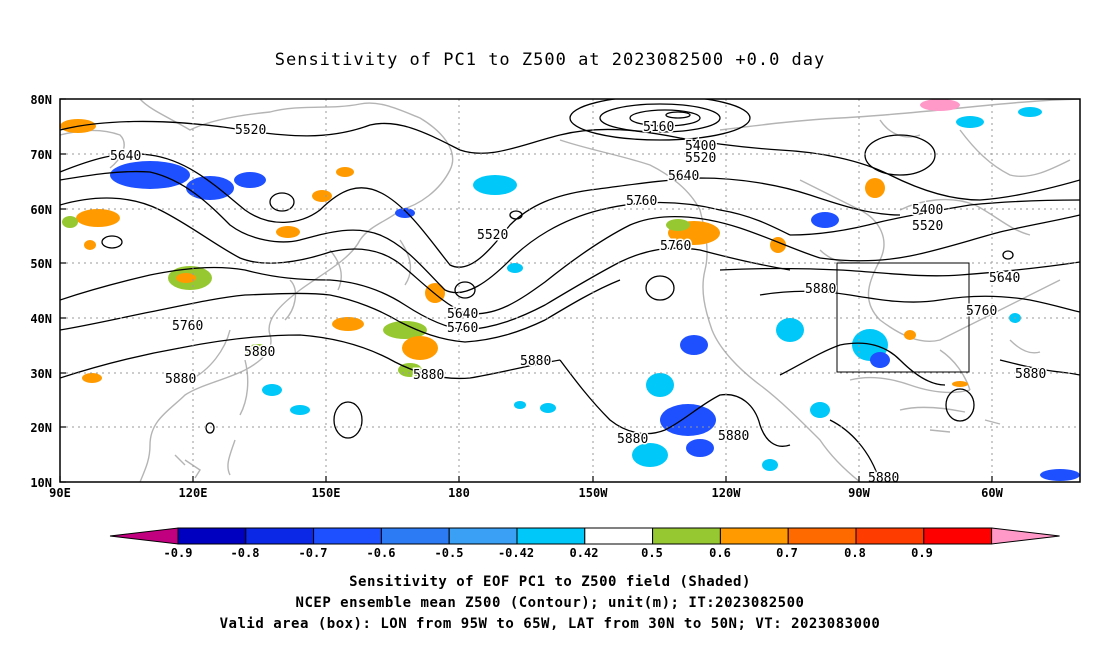  What do you see at coordinates (41, 483) in the screenshot?
I see `lat-label: 10N` at bounding box center [41, 483].